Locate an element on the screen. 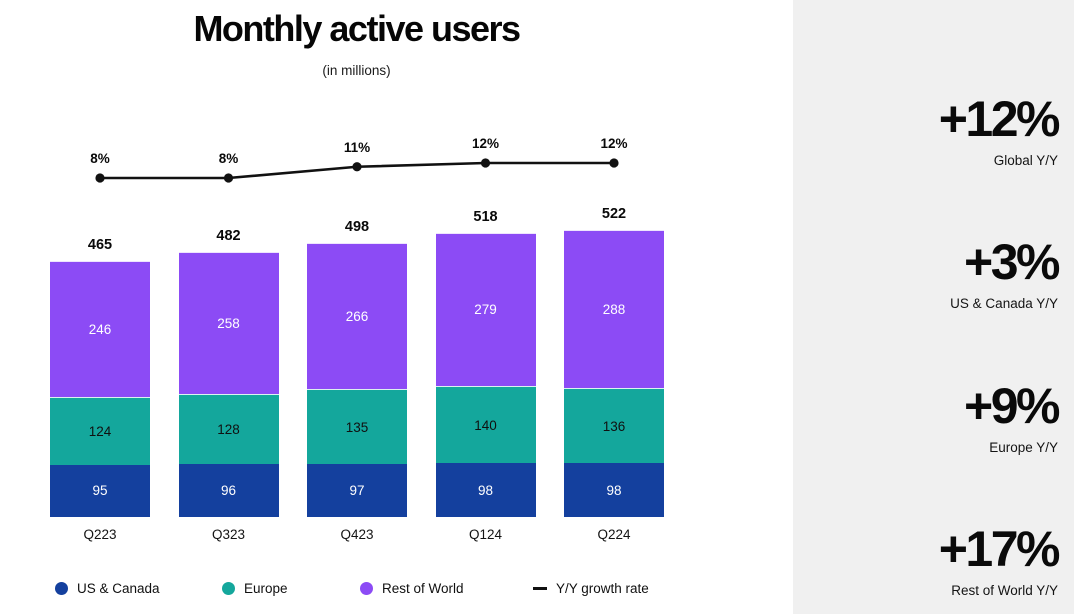 This screenshot has height=614, width=1074. bar-segment-rest-of-world: 288 is located at coordinates (614, 309).